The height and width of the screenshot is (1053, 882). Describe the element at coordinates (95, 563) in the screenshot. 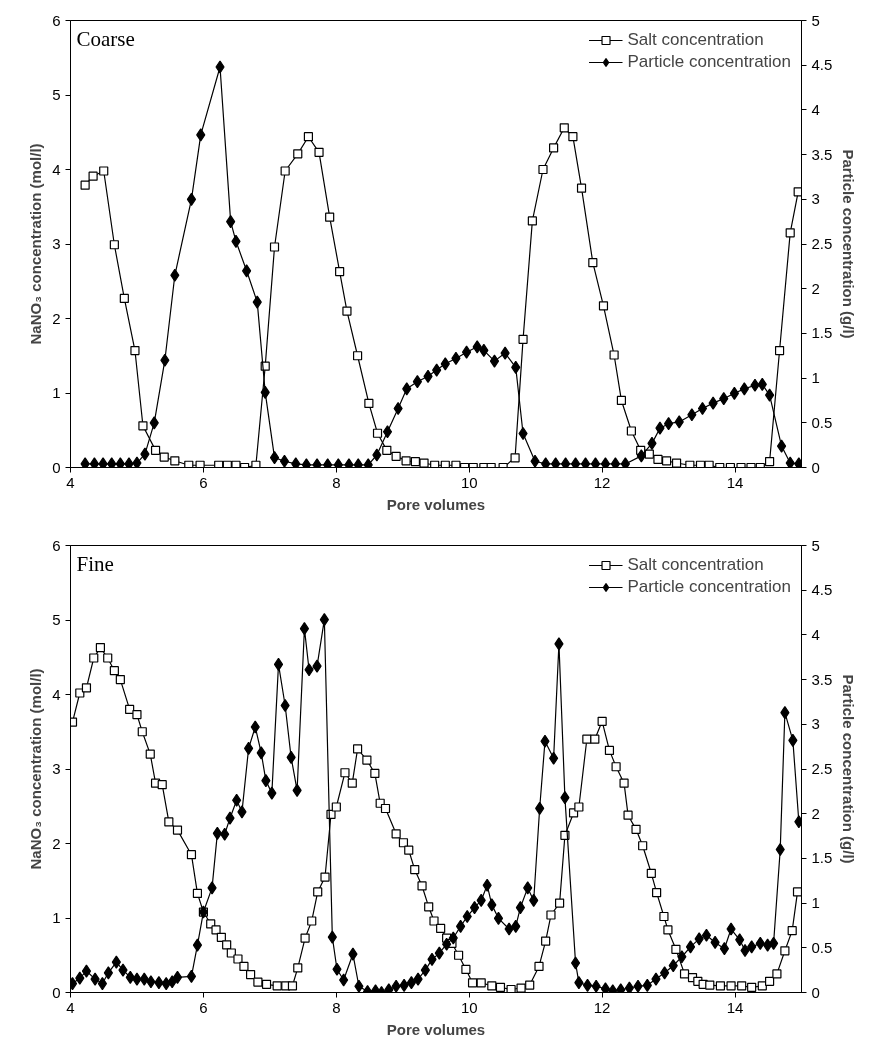

I see `chart-title: Fine` at that location.